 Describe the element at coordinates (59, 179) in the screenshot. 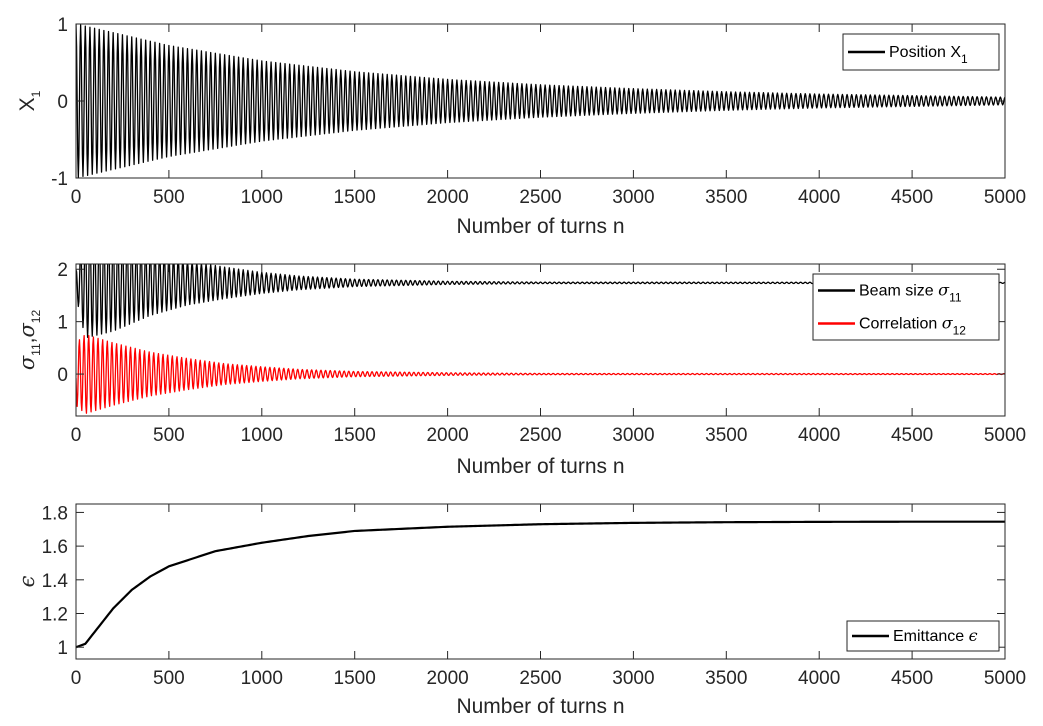

I see `y-tick-label: -1` at that location.